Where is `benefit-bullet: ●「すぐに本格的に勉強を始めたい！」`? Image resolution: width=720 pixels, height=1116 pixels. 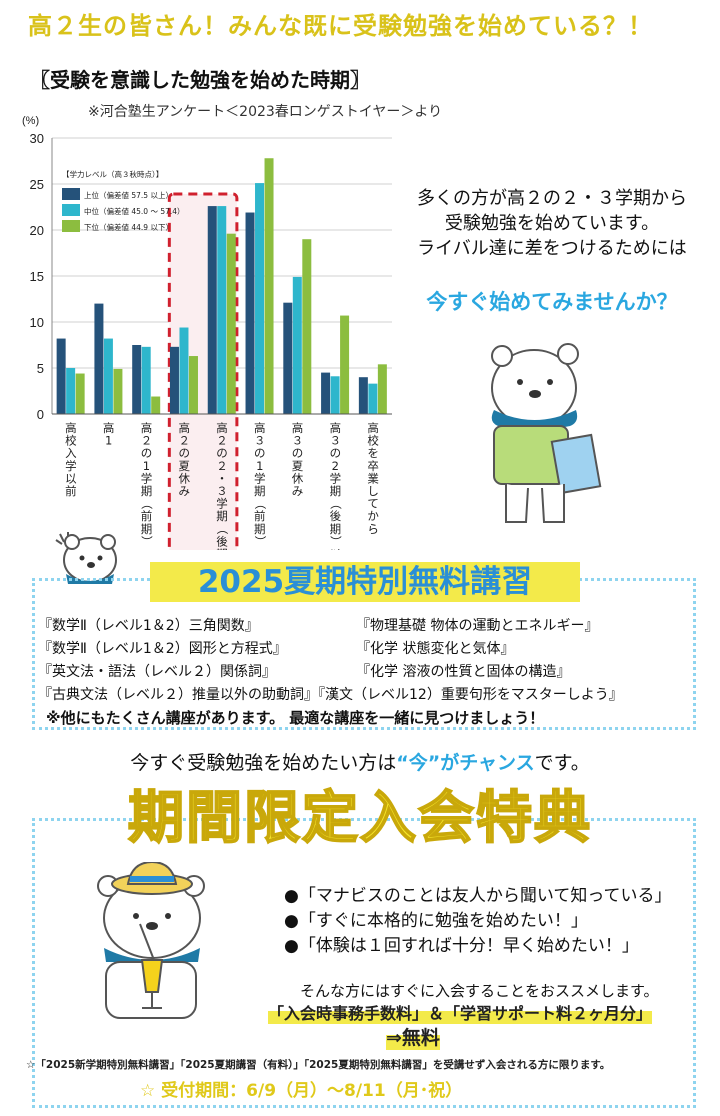
benefit-bullet: ●「すぐに本格的に勉強を始めたい！」 is located at coordinates (436, 921).